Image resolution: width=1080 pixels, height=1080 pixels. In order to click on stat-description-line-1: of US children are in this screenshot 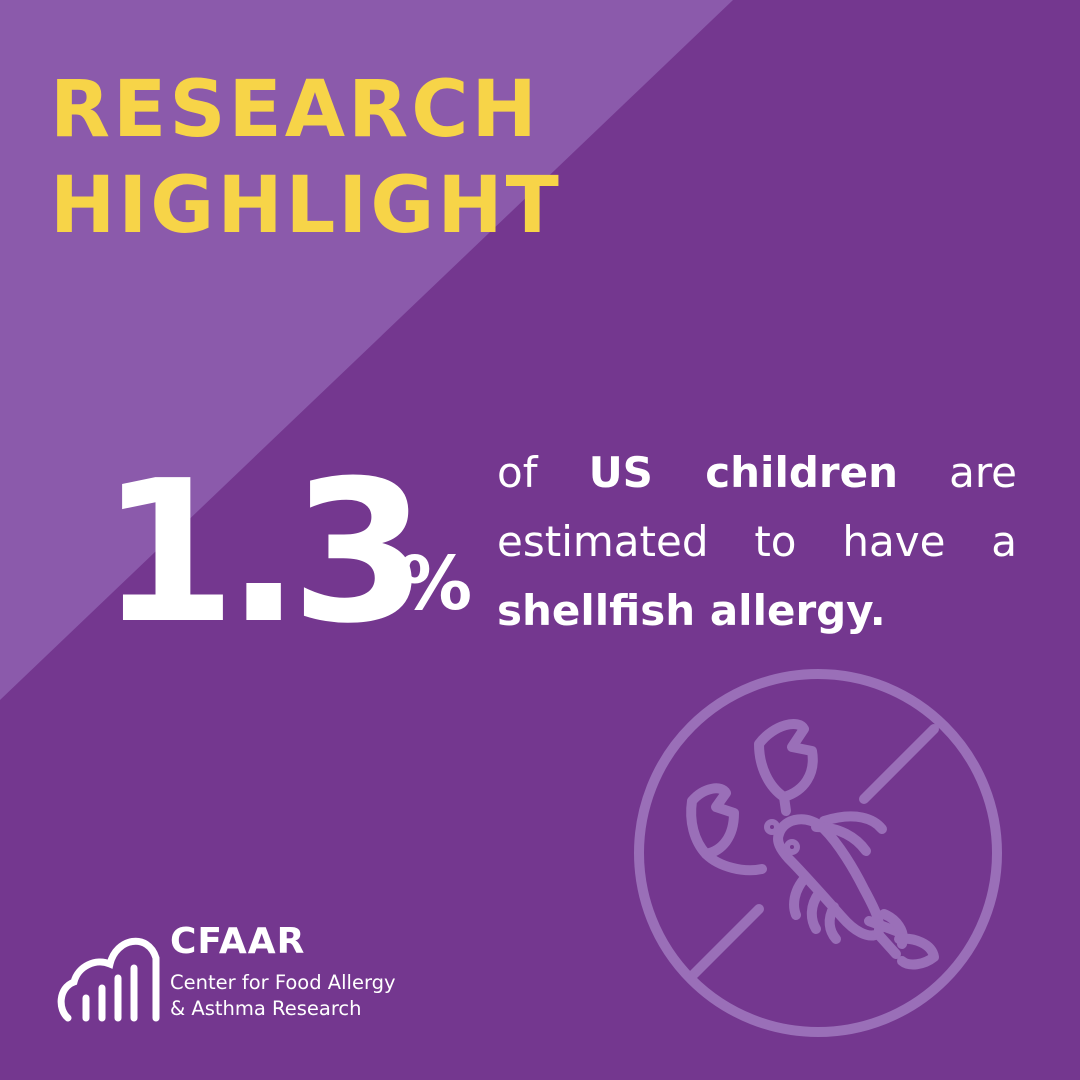, I will do `click(757, 472)`.